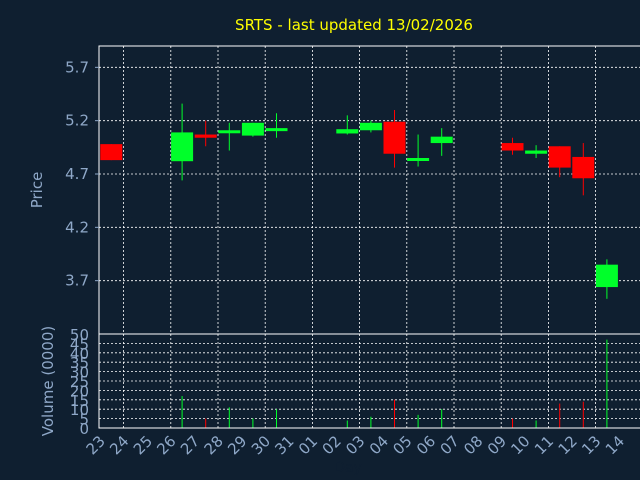 The height and width of the screenshot is (480, 640). I want to click on x-tick-label: 25, so click(143, 445).